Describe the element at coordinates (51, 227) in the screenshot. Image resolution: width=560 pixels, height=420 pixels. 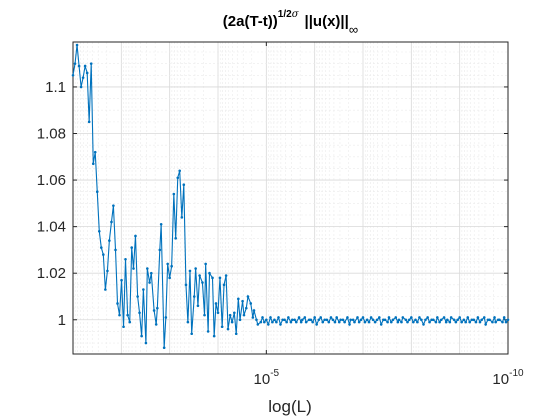
I see `y-tick-label: 1.04` at that location.